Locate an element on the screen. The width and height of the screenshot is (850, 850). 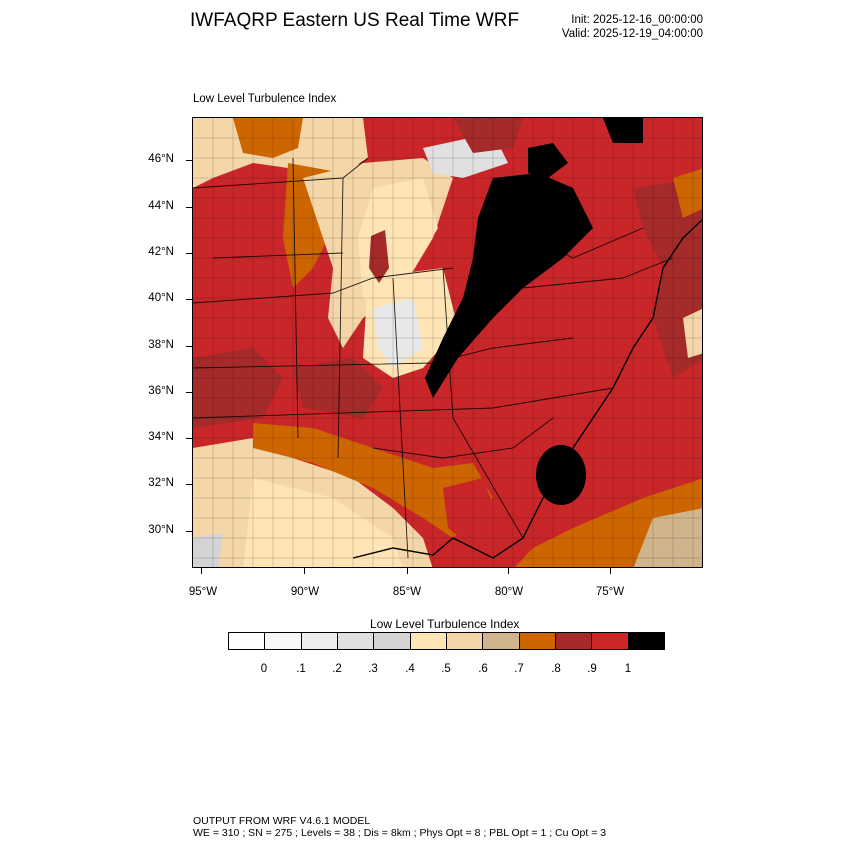
field-black-north is located at coordinates (548, 160).